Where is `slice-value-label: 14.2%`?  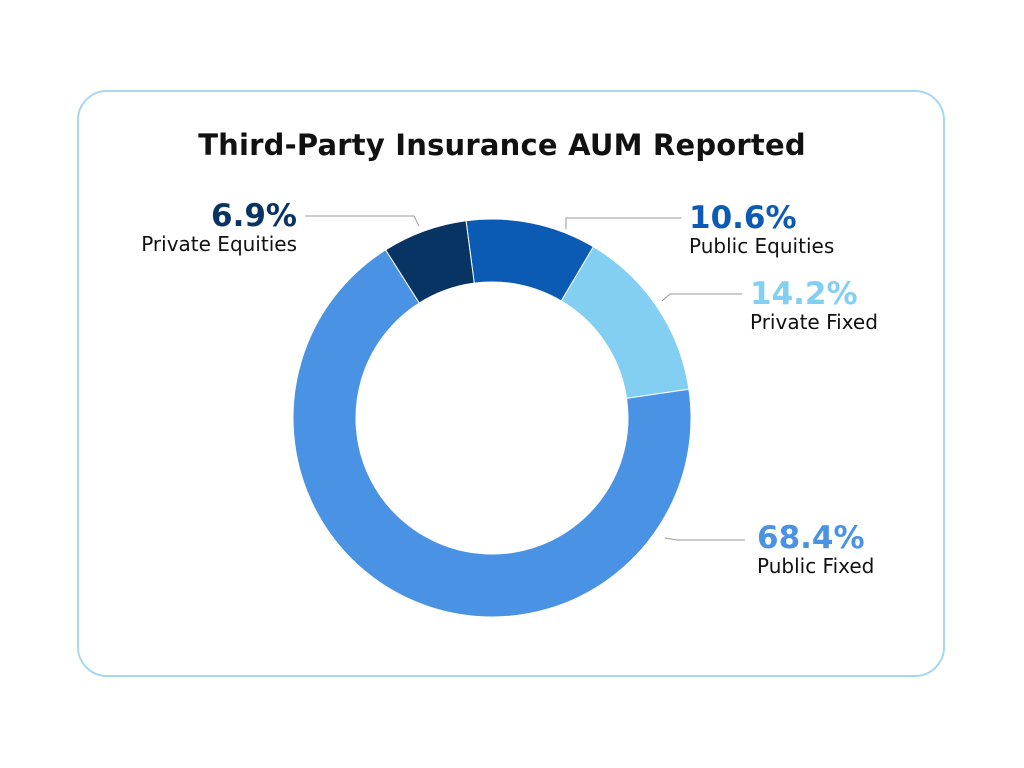
slice-value-label: 14.2% is located at coordinates (804, 294).